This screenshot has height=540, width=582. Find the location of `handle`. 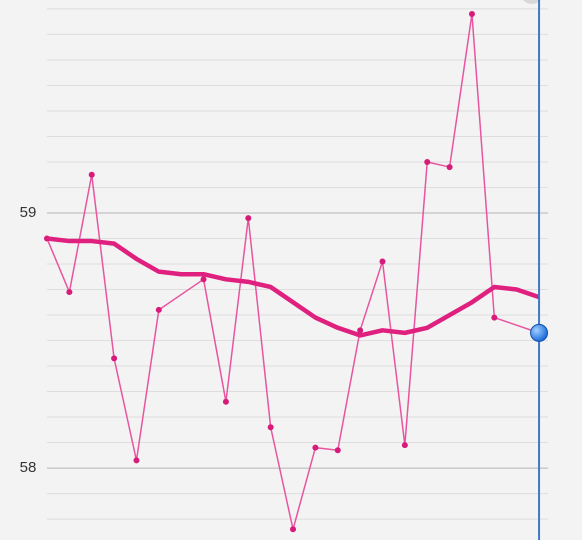

handle is located at coordinates (532, 2).